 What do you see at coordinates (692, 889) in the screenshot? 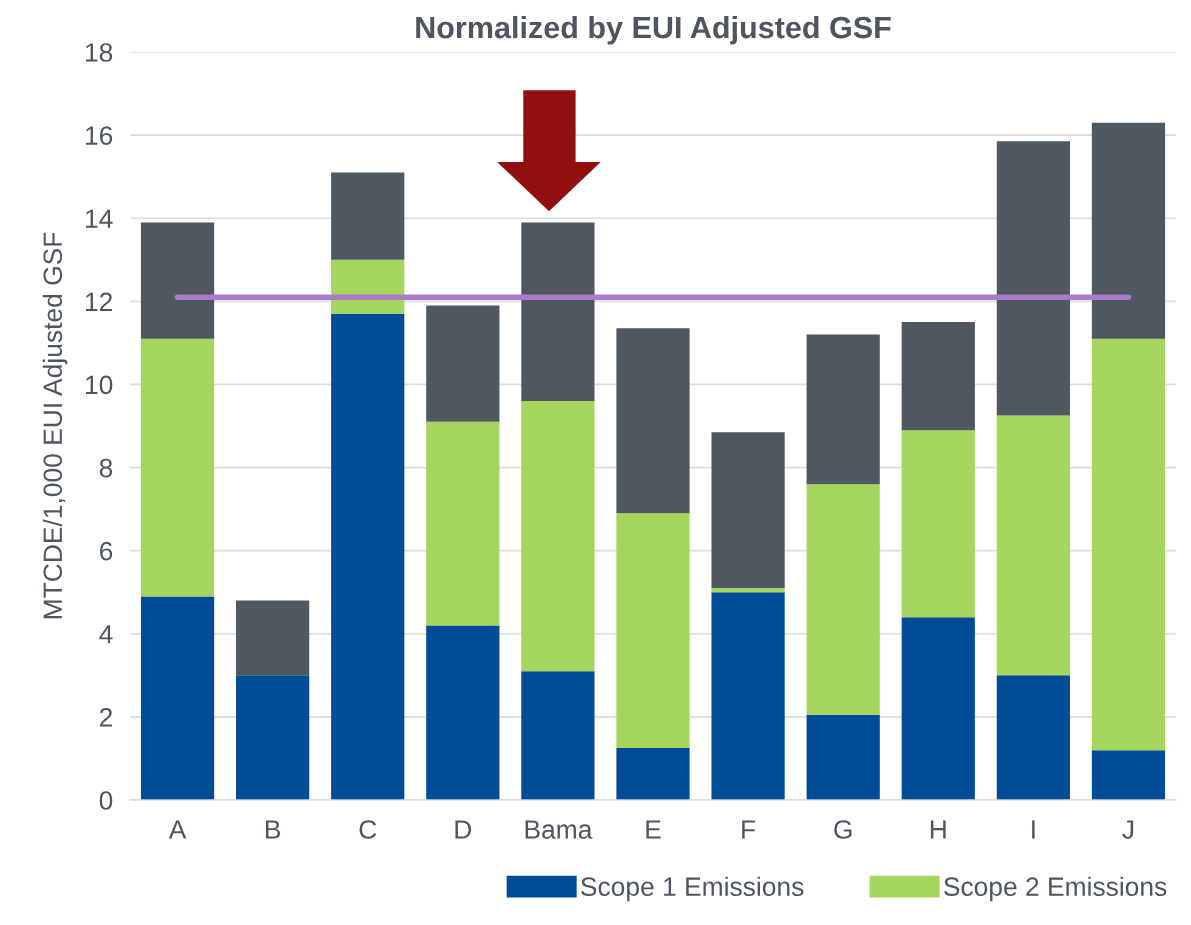
I see `legend-label: Scope 1 Emissions` at bounding box center [692, 889].